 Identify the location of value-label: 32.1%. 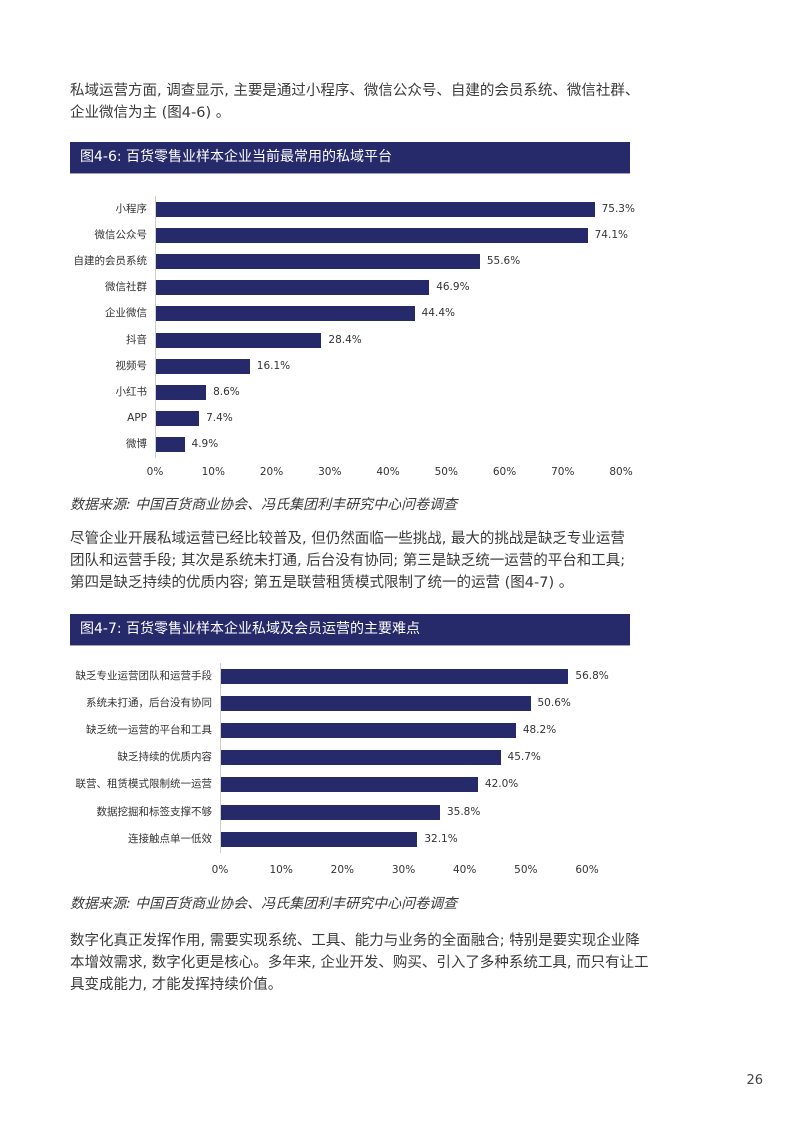
(441, 838).